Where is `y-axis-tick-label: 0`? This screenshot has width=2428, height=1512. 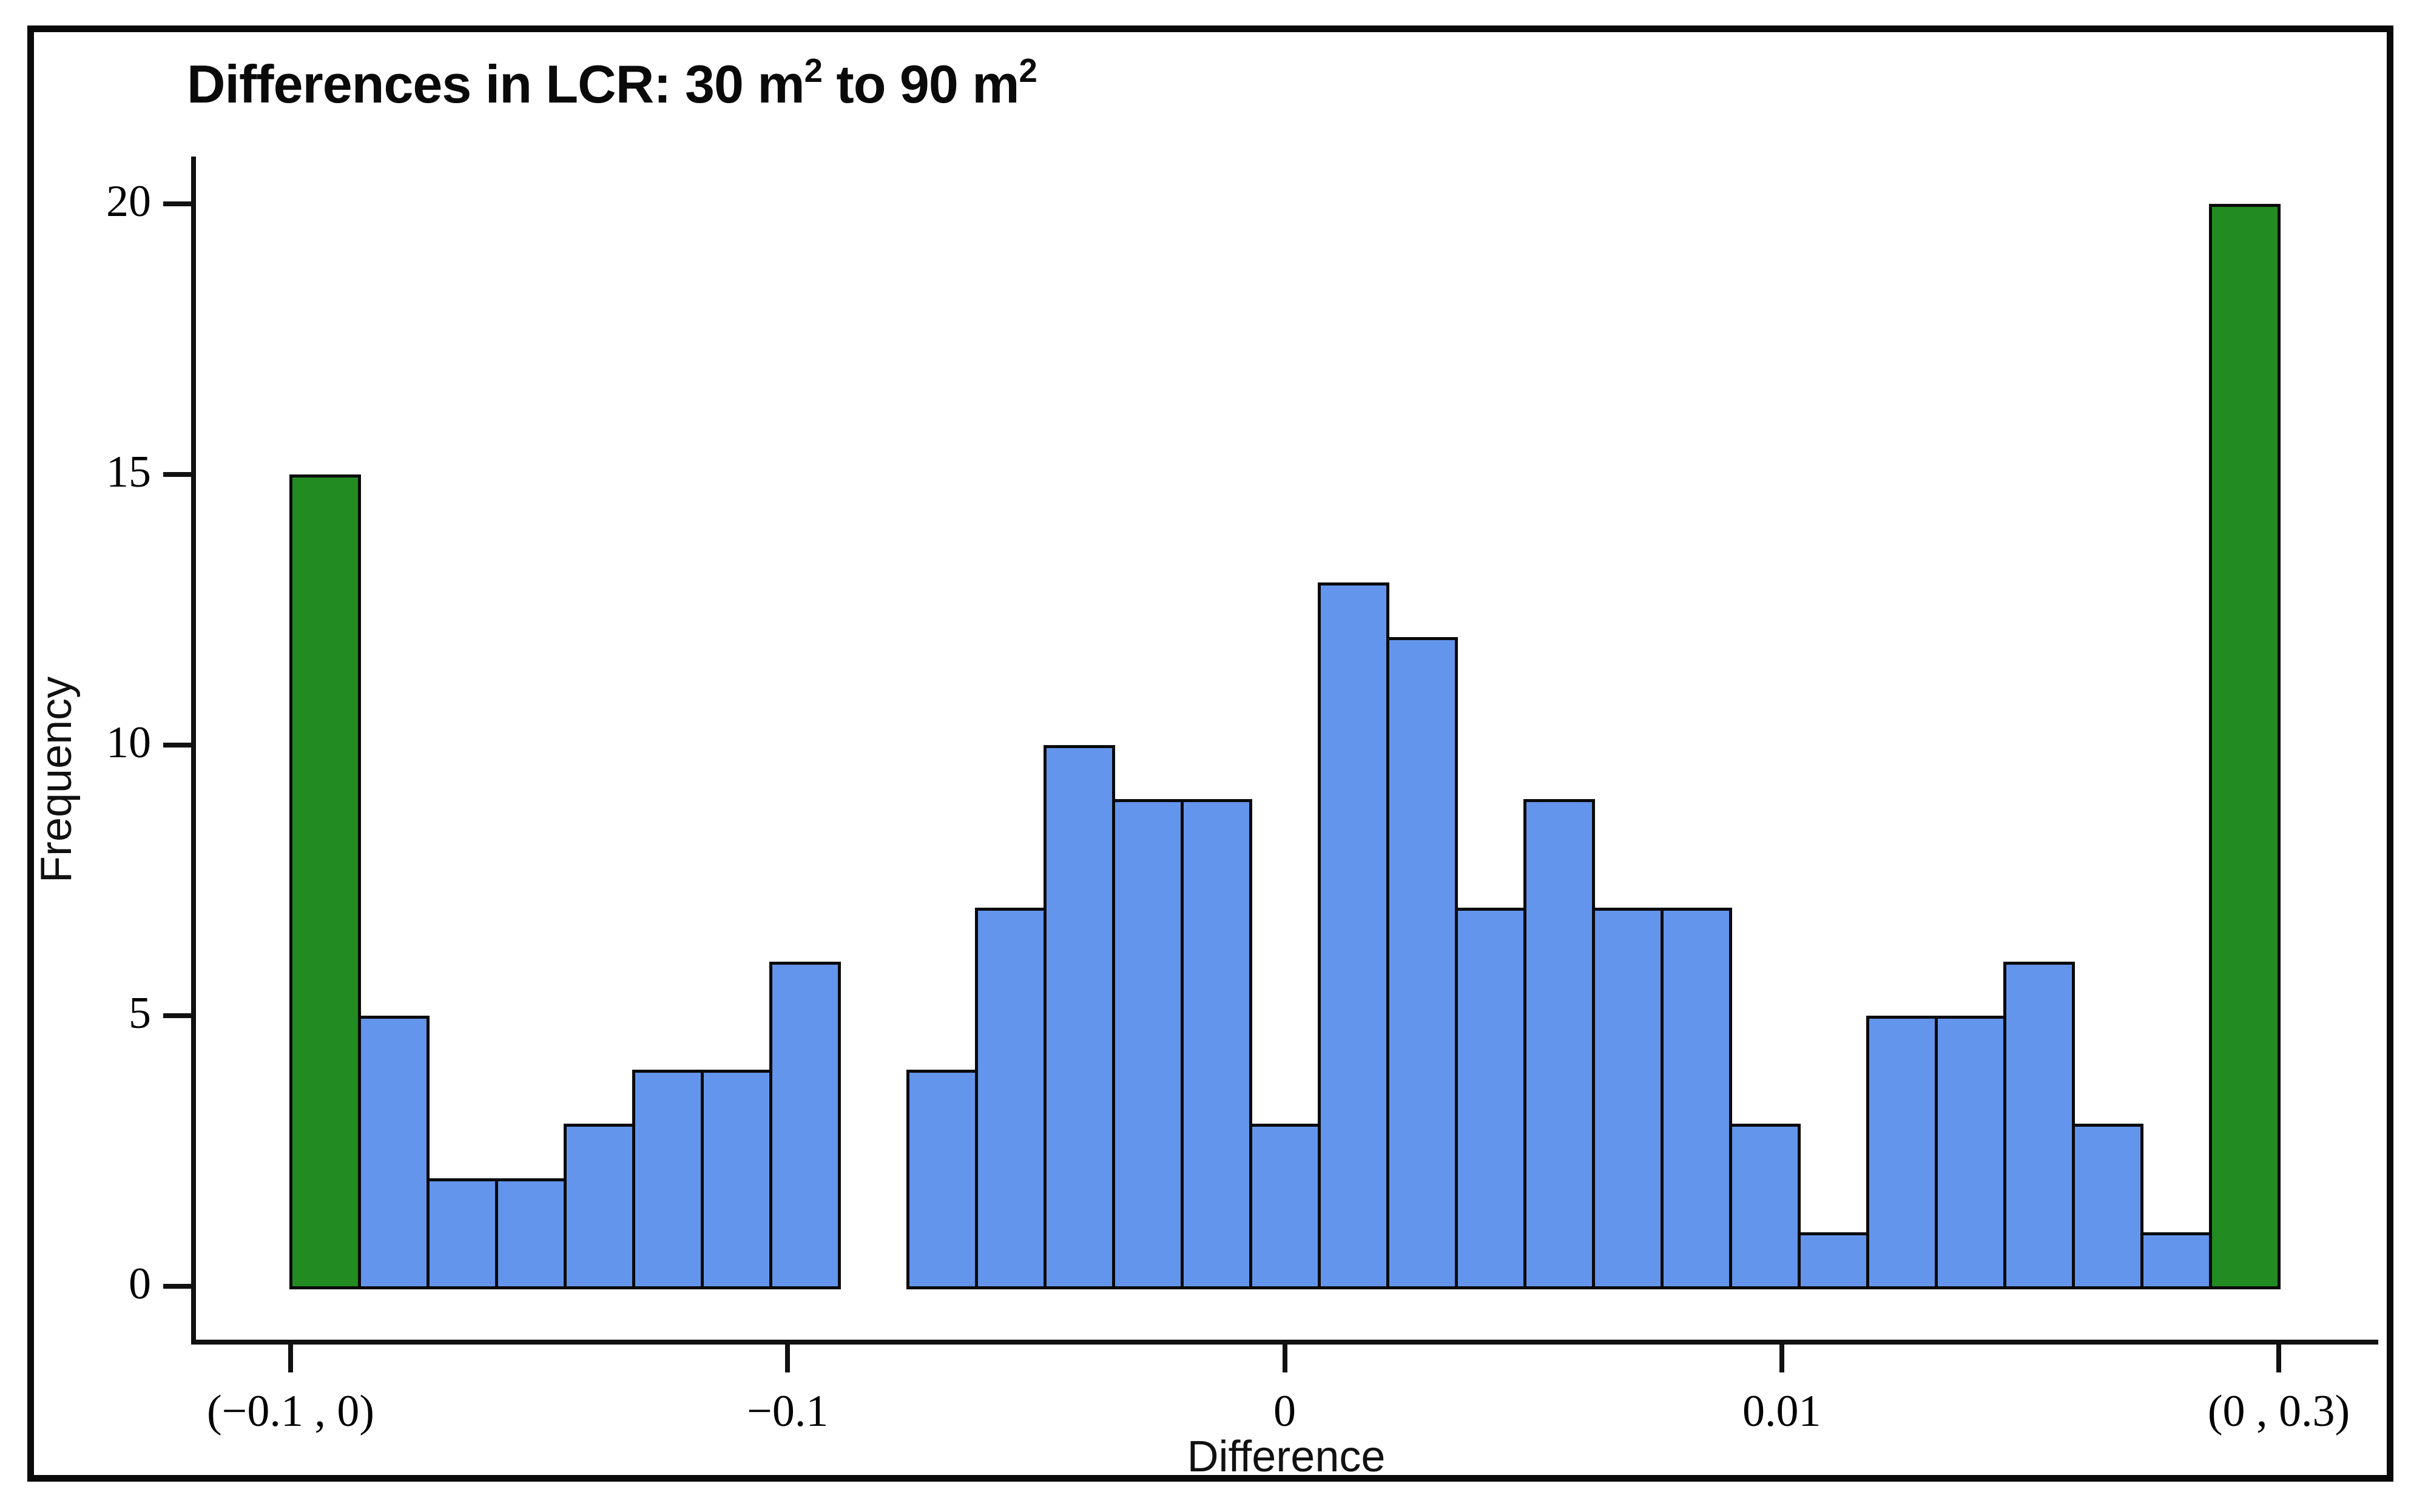 y-axis-tick-label: 0 is located at coordinates (140, 1284).